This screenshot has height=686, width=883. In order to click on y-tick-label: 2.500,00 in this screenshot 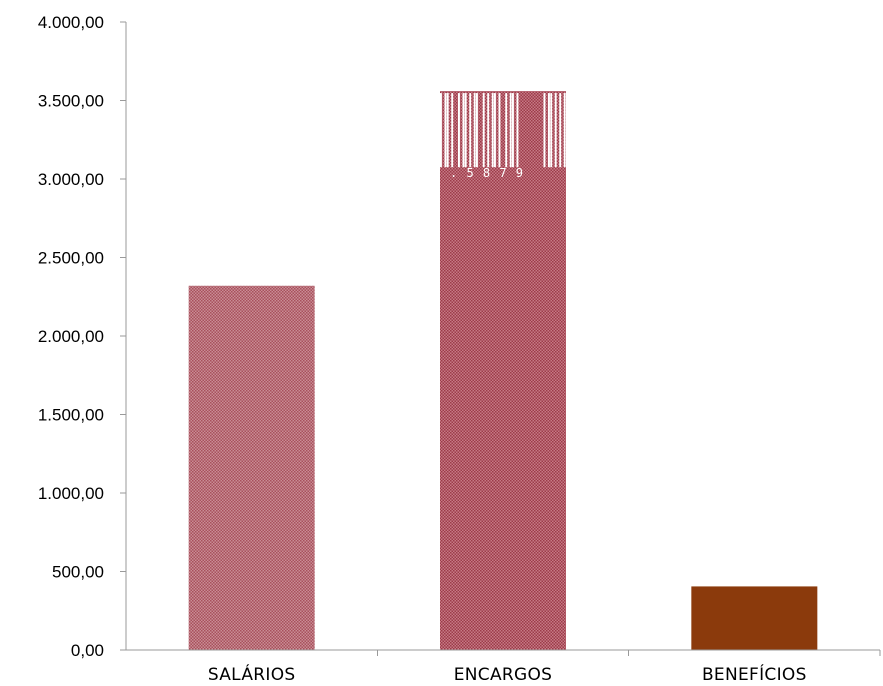, I will do `click(71, 258)`.